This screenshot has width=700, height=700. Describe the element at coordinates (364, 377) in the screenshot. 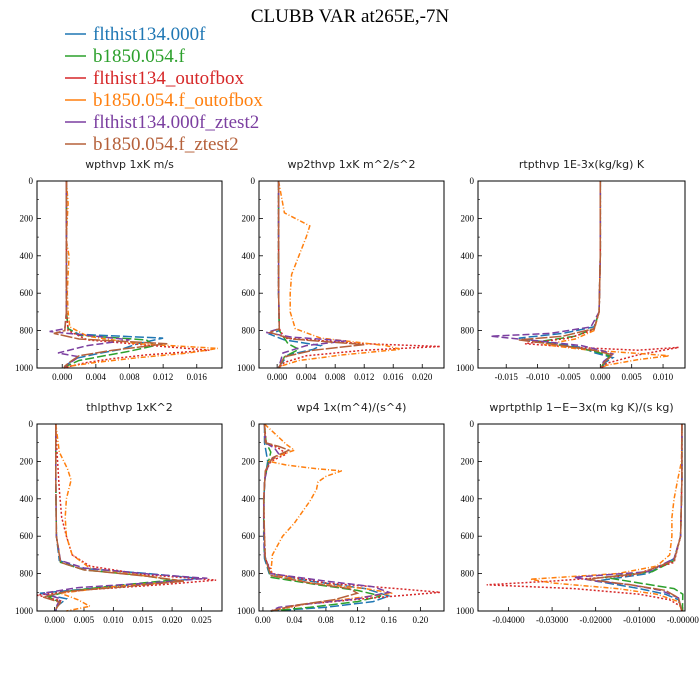

I see `x-tick-label: 0.012` at that location.